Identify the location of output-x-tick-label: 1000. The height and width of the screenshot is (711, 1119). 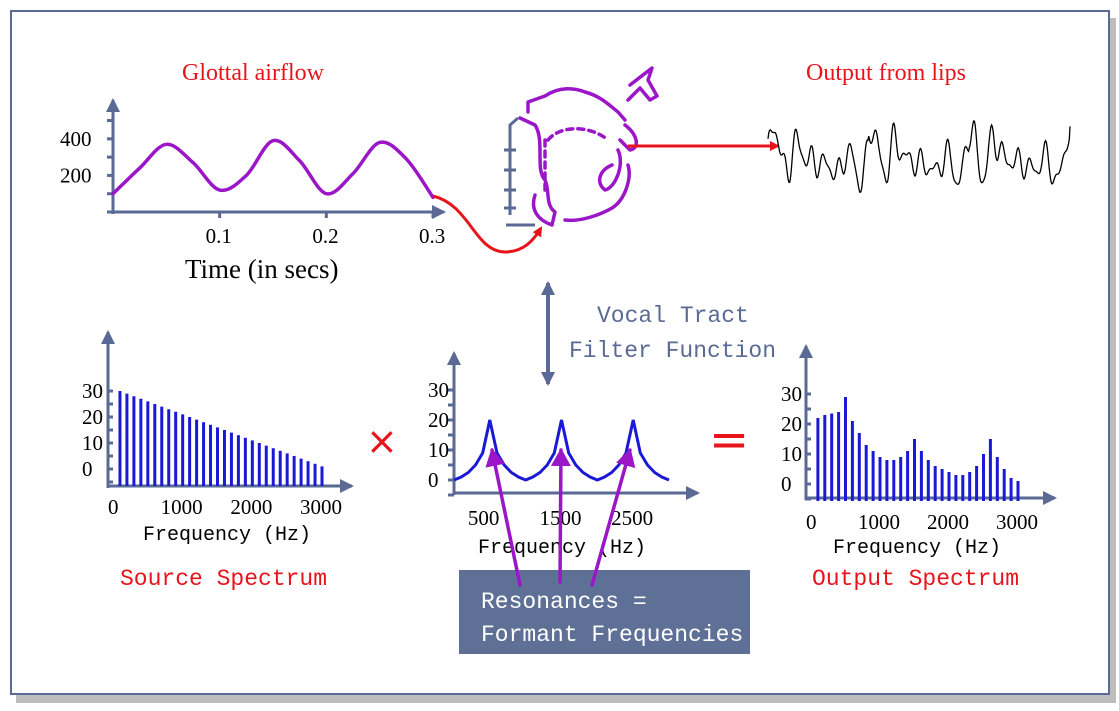
(879, 522).